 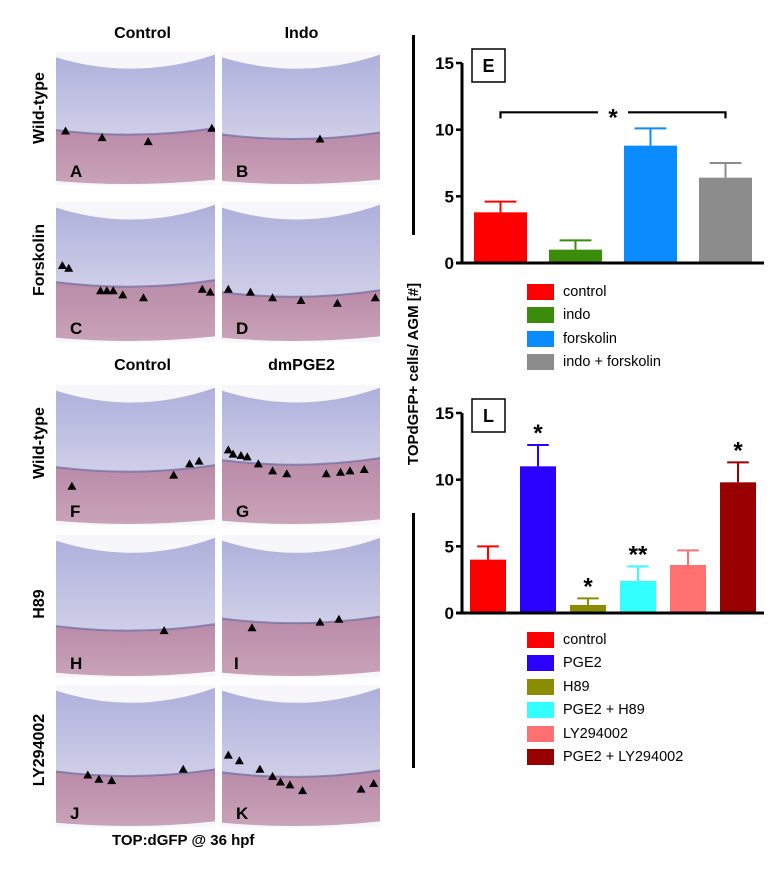 I want to click on micrograph-panel-a: A, so click(x=135, y=118).